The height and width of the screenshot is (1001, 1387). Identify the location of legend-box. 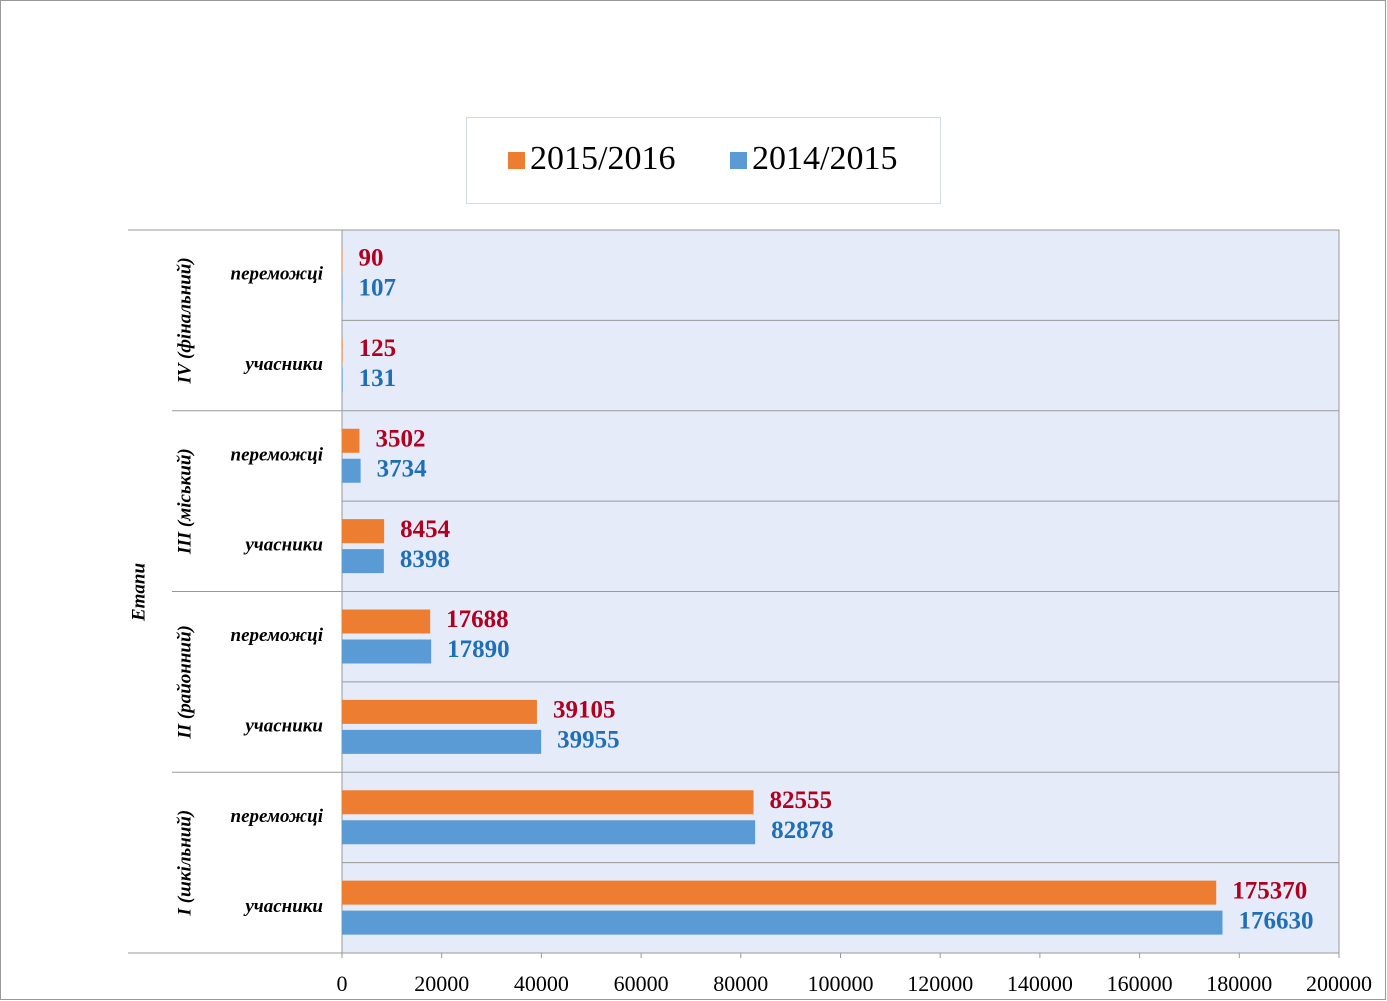
(703, 160).